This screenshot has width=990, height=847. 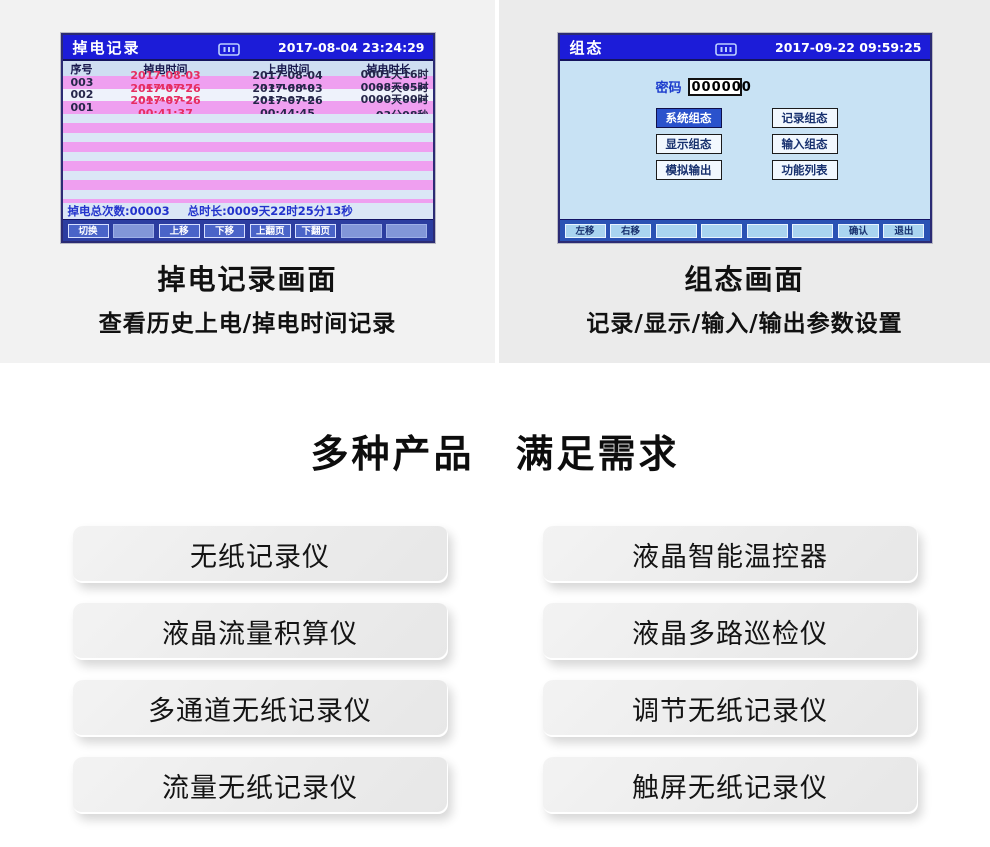 What do you see at coordinates (247, 48) in the screenshot?
I see `titlebar: 掉电记录 2017-08-04 23:24:29` at bounding box center [247, 48].